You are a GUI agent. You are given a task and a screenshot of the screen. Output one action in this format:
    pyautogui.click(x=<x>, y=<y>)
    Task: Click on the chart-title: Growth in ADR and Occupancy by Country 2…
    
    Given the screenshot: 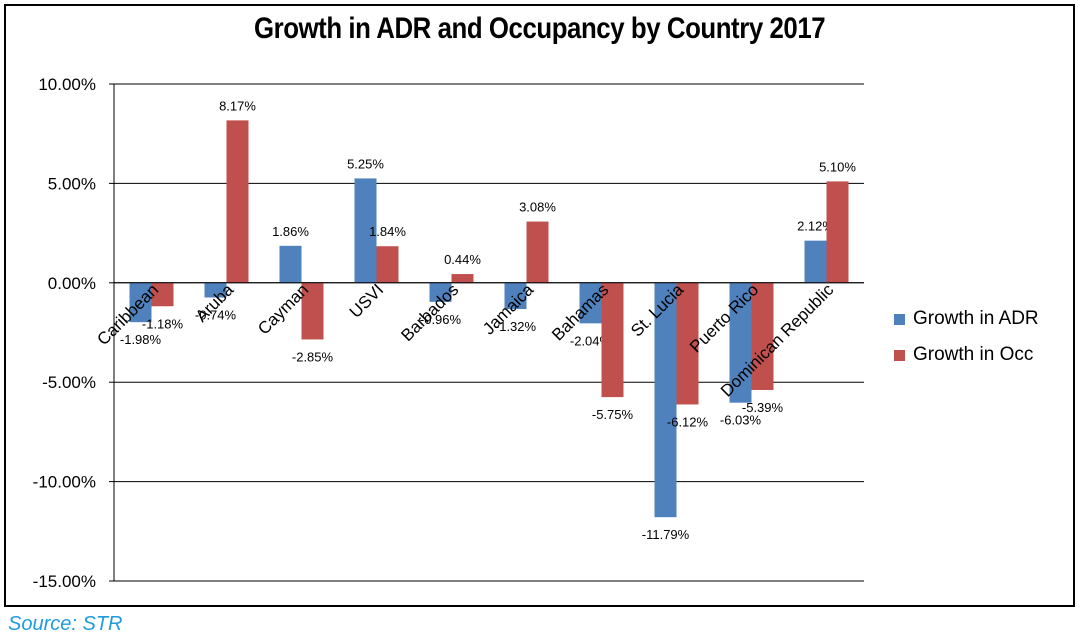 What is the action you would take?
    pyautogui.click(x=539, y=28)
    